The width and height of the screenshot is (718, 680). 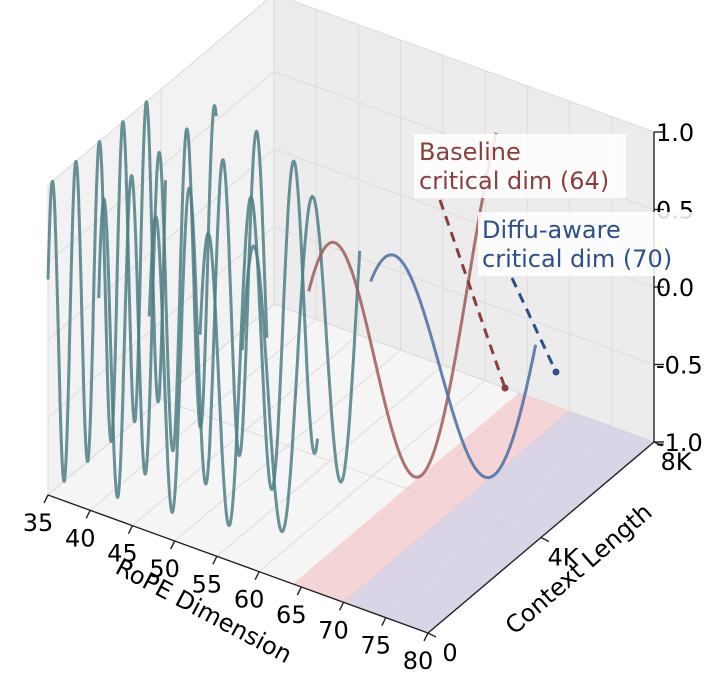 What do you see at coordinates (676, 462) in the screenshot?
I see `y-tick-label: 8K` at bounding box center [676, 462].